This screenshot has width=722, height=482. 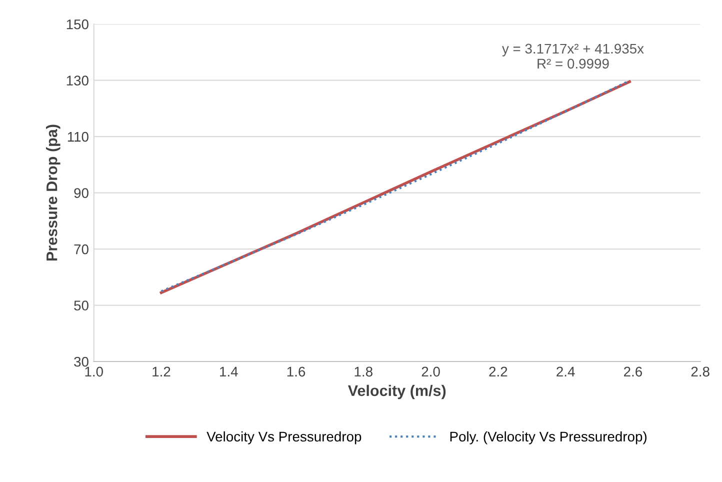 What do you see at coordinates (81, 305) in the screenshot?
I see `y-tick-label: 50` at bounding box center [81, 305].